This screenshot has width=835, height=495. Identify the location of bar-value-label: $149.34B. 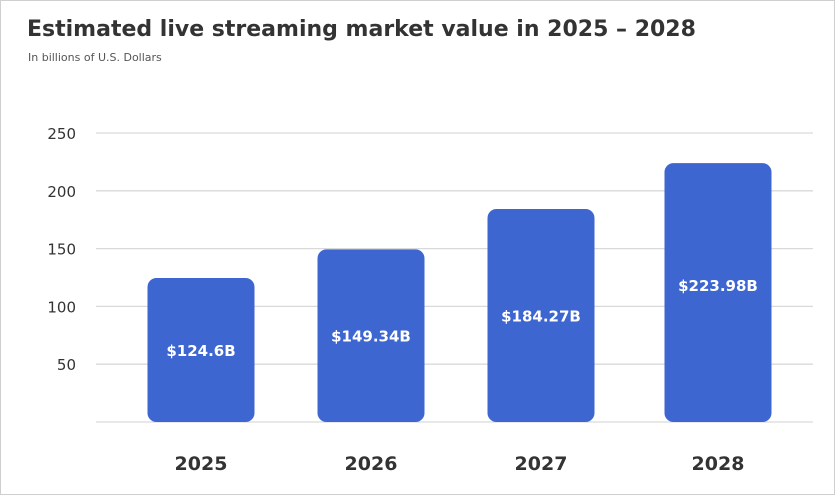
(371, 337).